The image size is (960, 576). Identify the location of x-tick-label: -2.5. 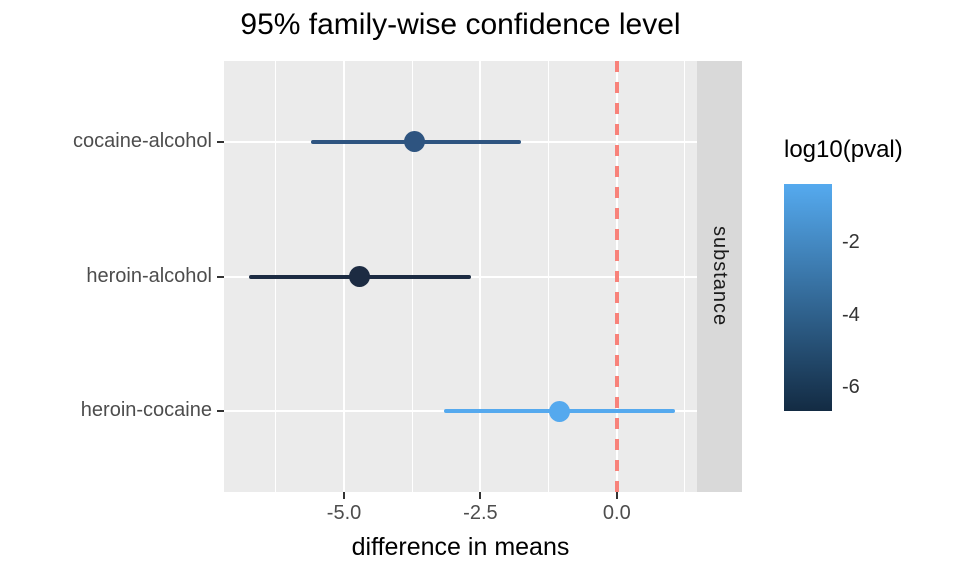
(480, 513).